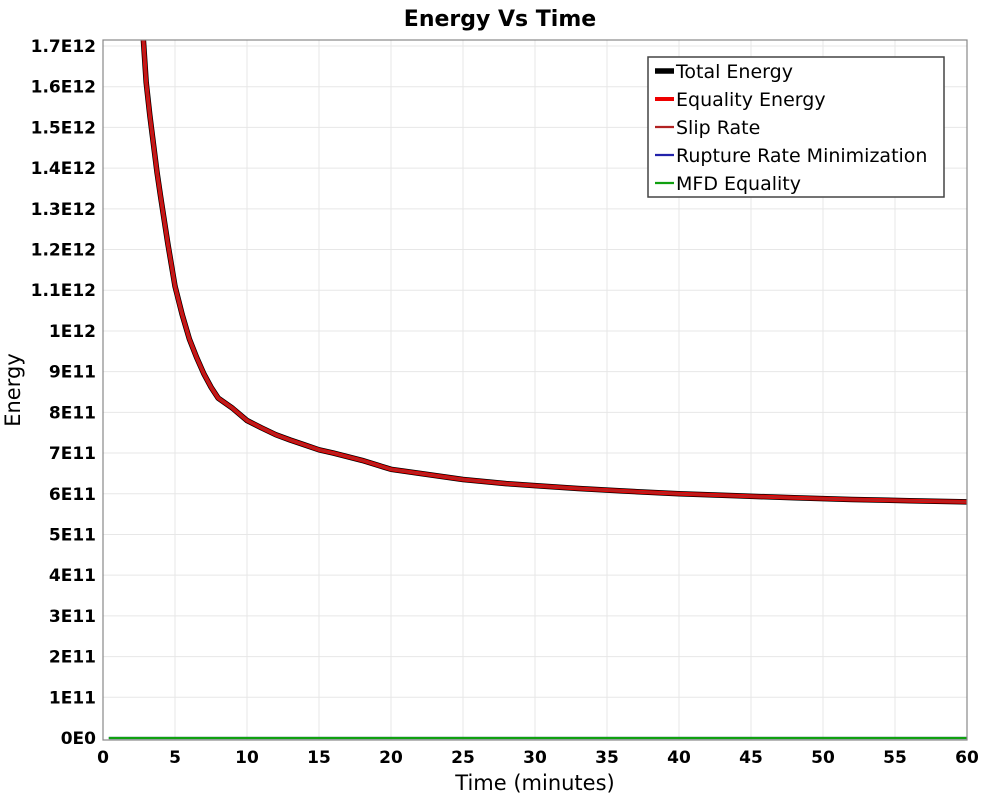 The image size is (1000, 804). Describe the element at coordinates (751, 758) in the screenshot. I see `x-tick-label: 45` at that location.